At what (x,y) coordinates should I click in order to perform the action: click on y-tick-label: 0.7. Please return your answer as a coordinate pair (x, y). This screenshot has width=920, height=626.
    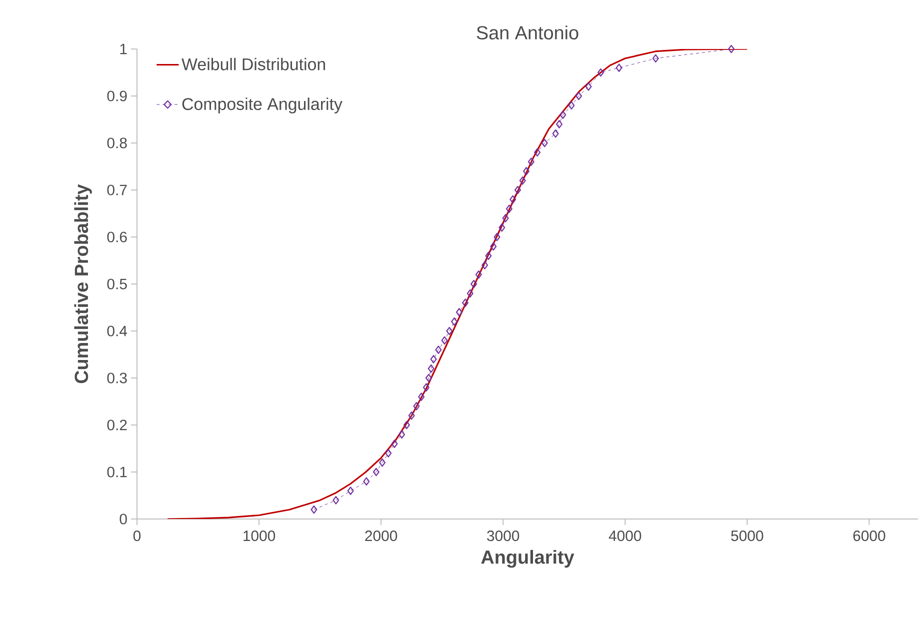
    Looking at the image, I should click on (117, 190).